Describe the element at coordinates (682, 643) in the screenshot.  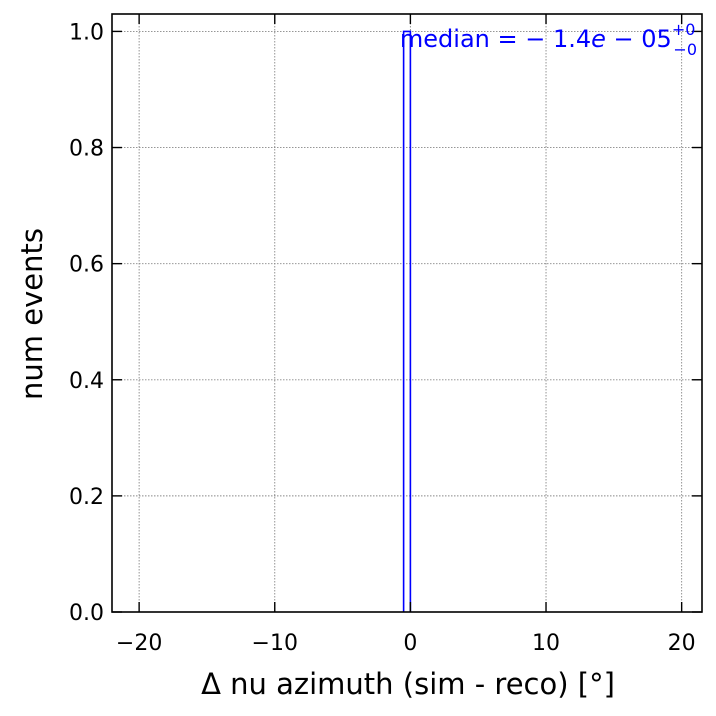
I see `x-tick-label: 20` at that location.